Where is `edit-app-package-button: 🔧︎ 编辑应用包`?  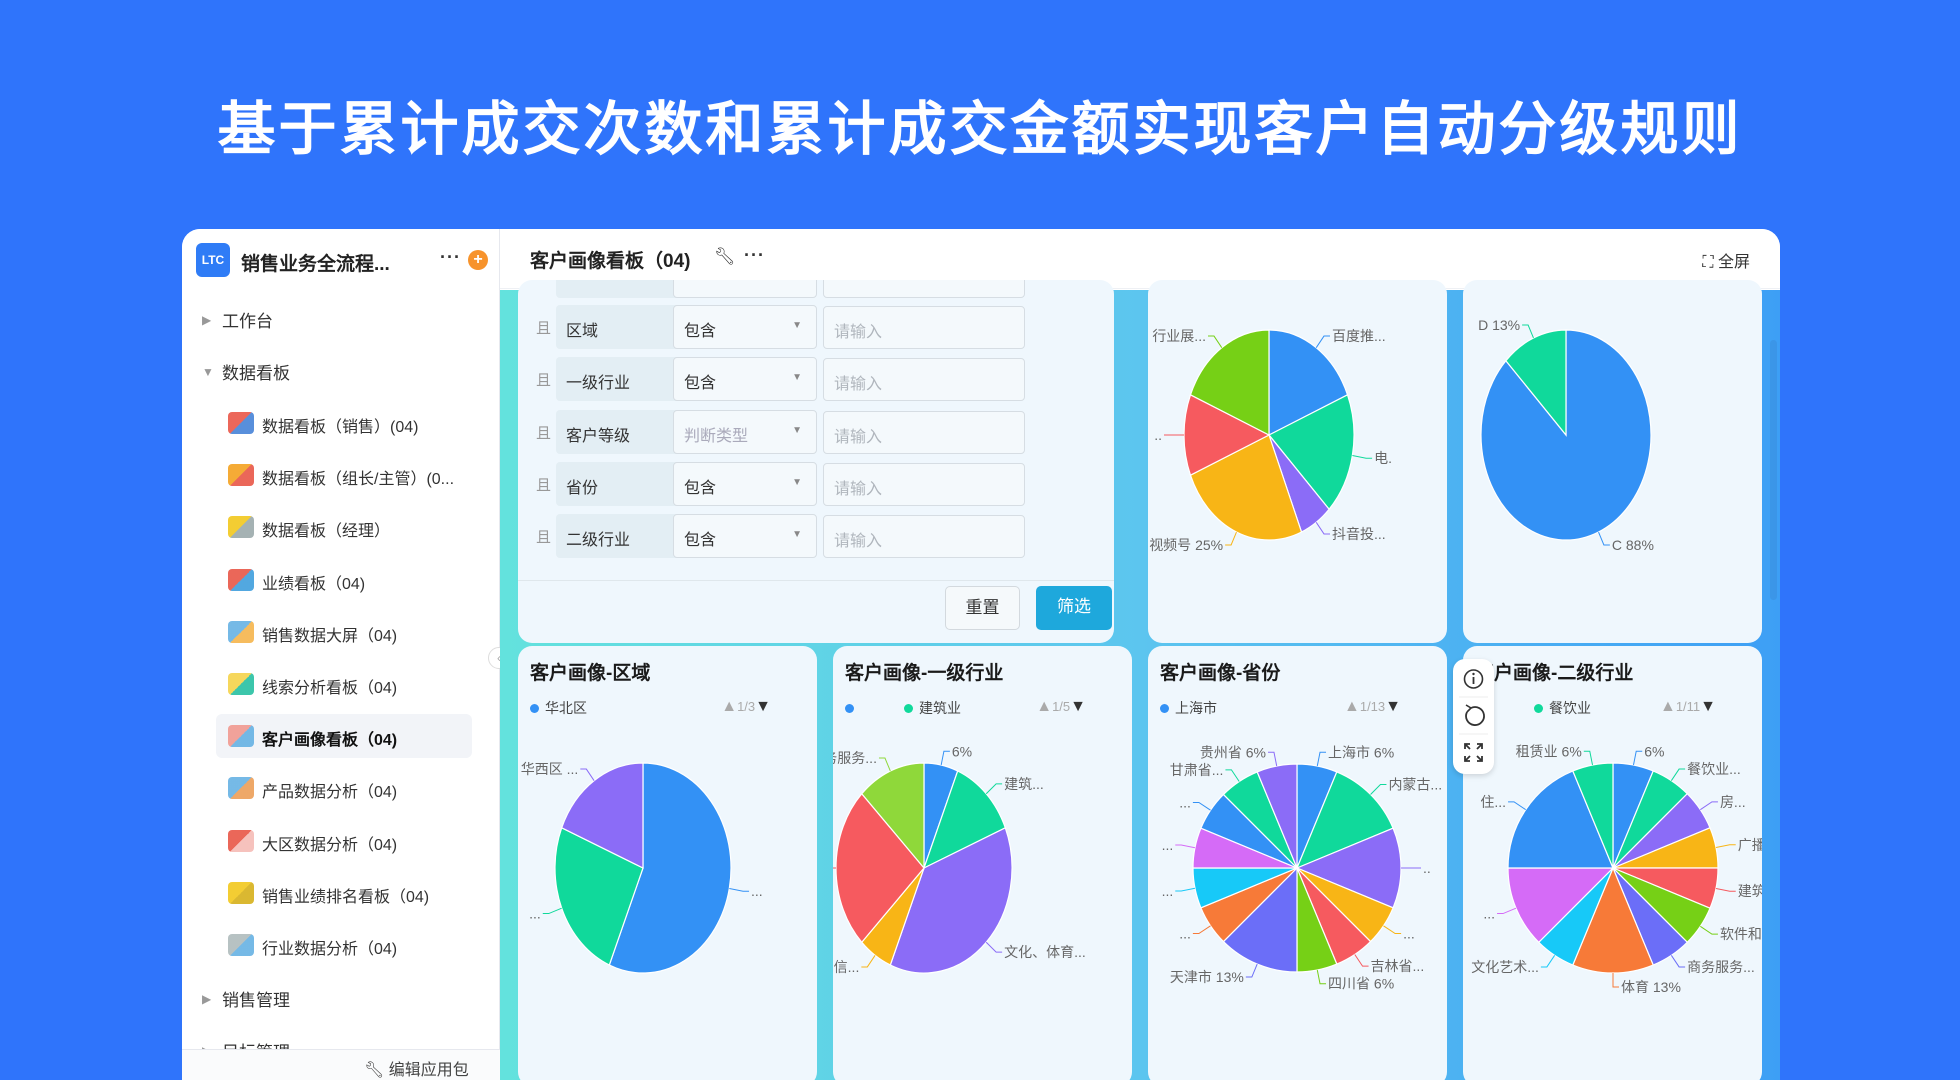
edit-app-package-button: 🔧︎ 编辑应用包 is located at coordinates (416, 1068).